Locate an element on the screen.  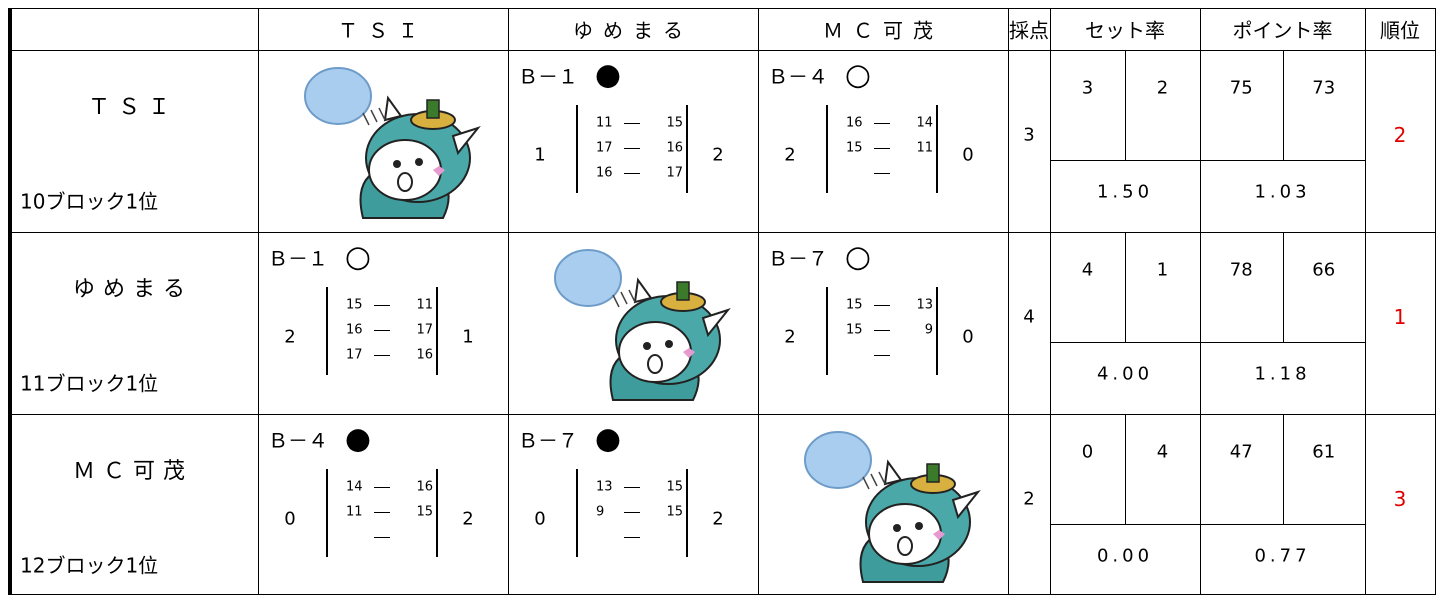
match-id: Ｂ－１ is located at coordinates (548, 76).